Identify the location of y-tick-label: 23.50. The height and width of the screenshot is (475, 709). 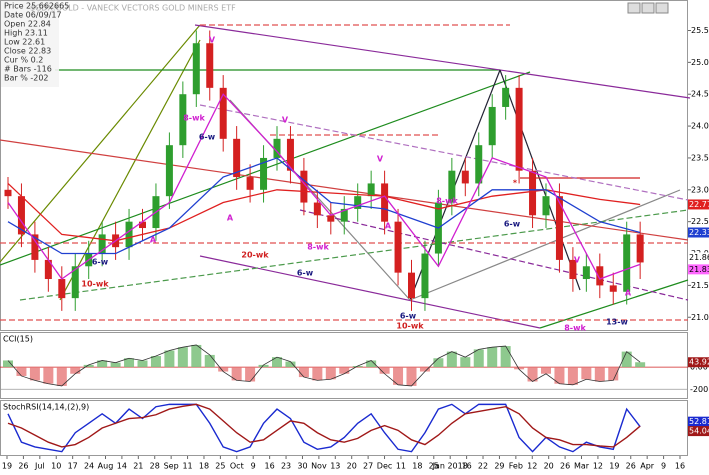
(700, 157).